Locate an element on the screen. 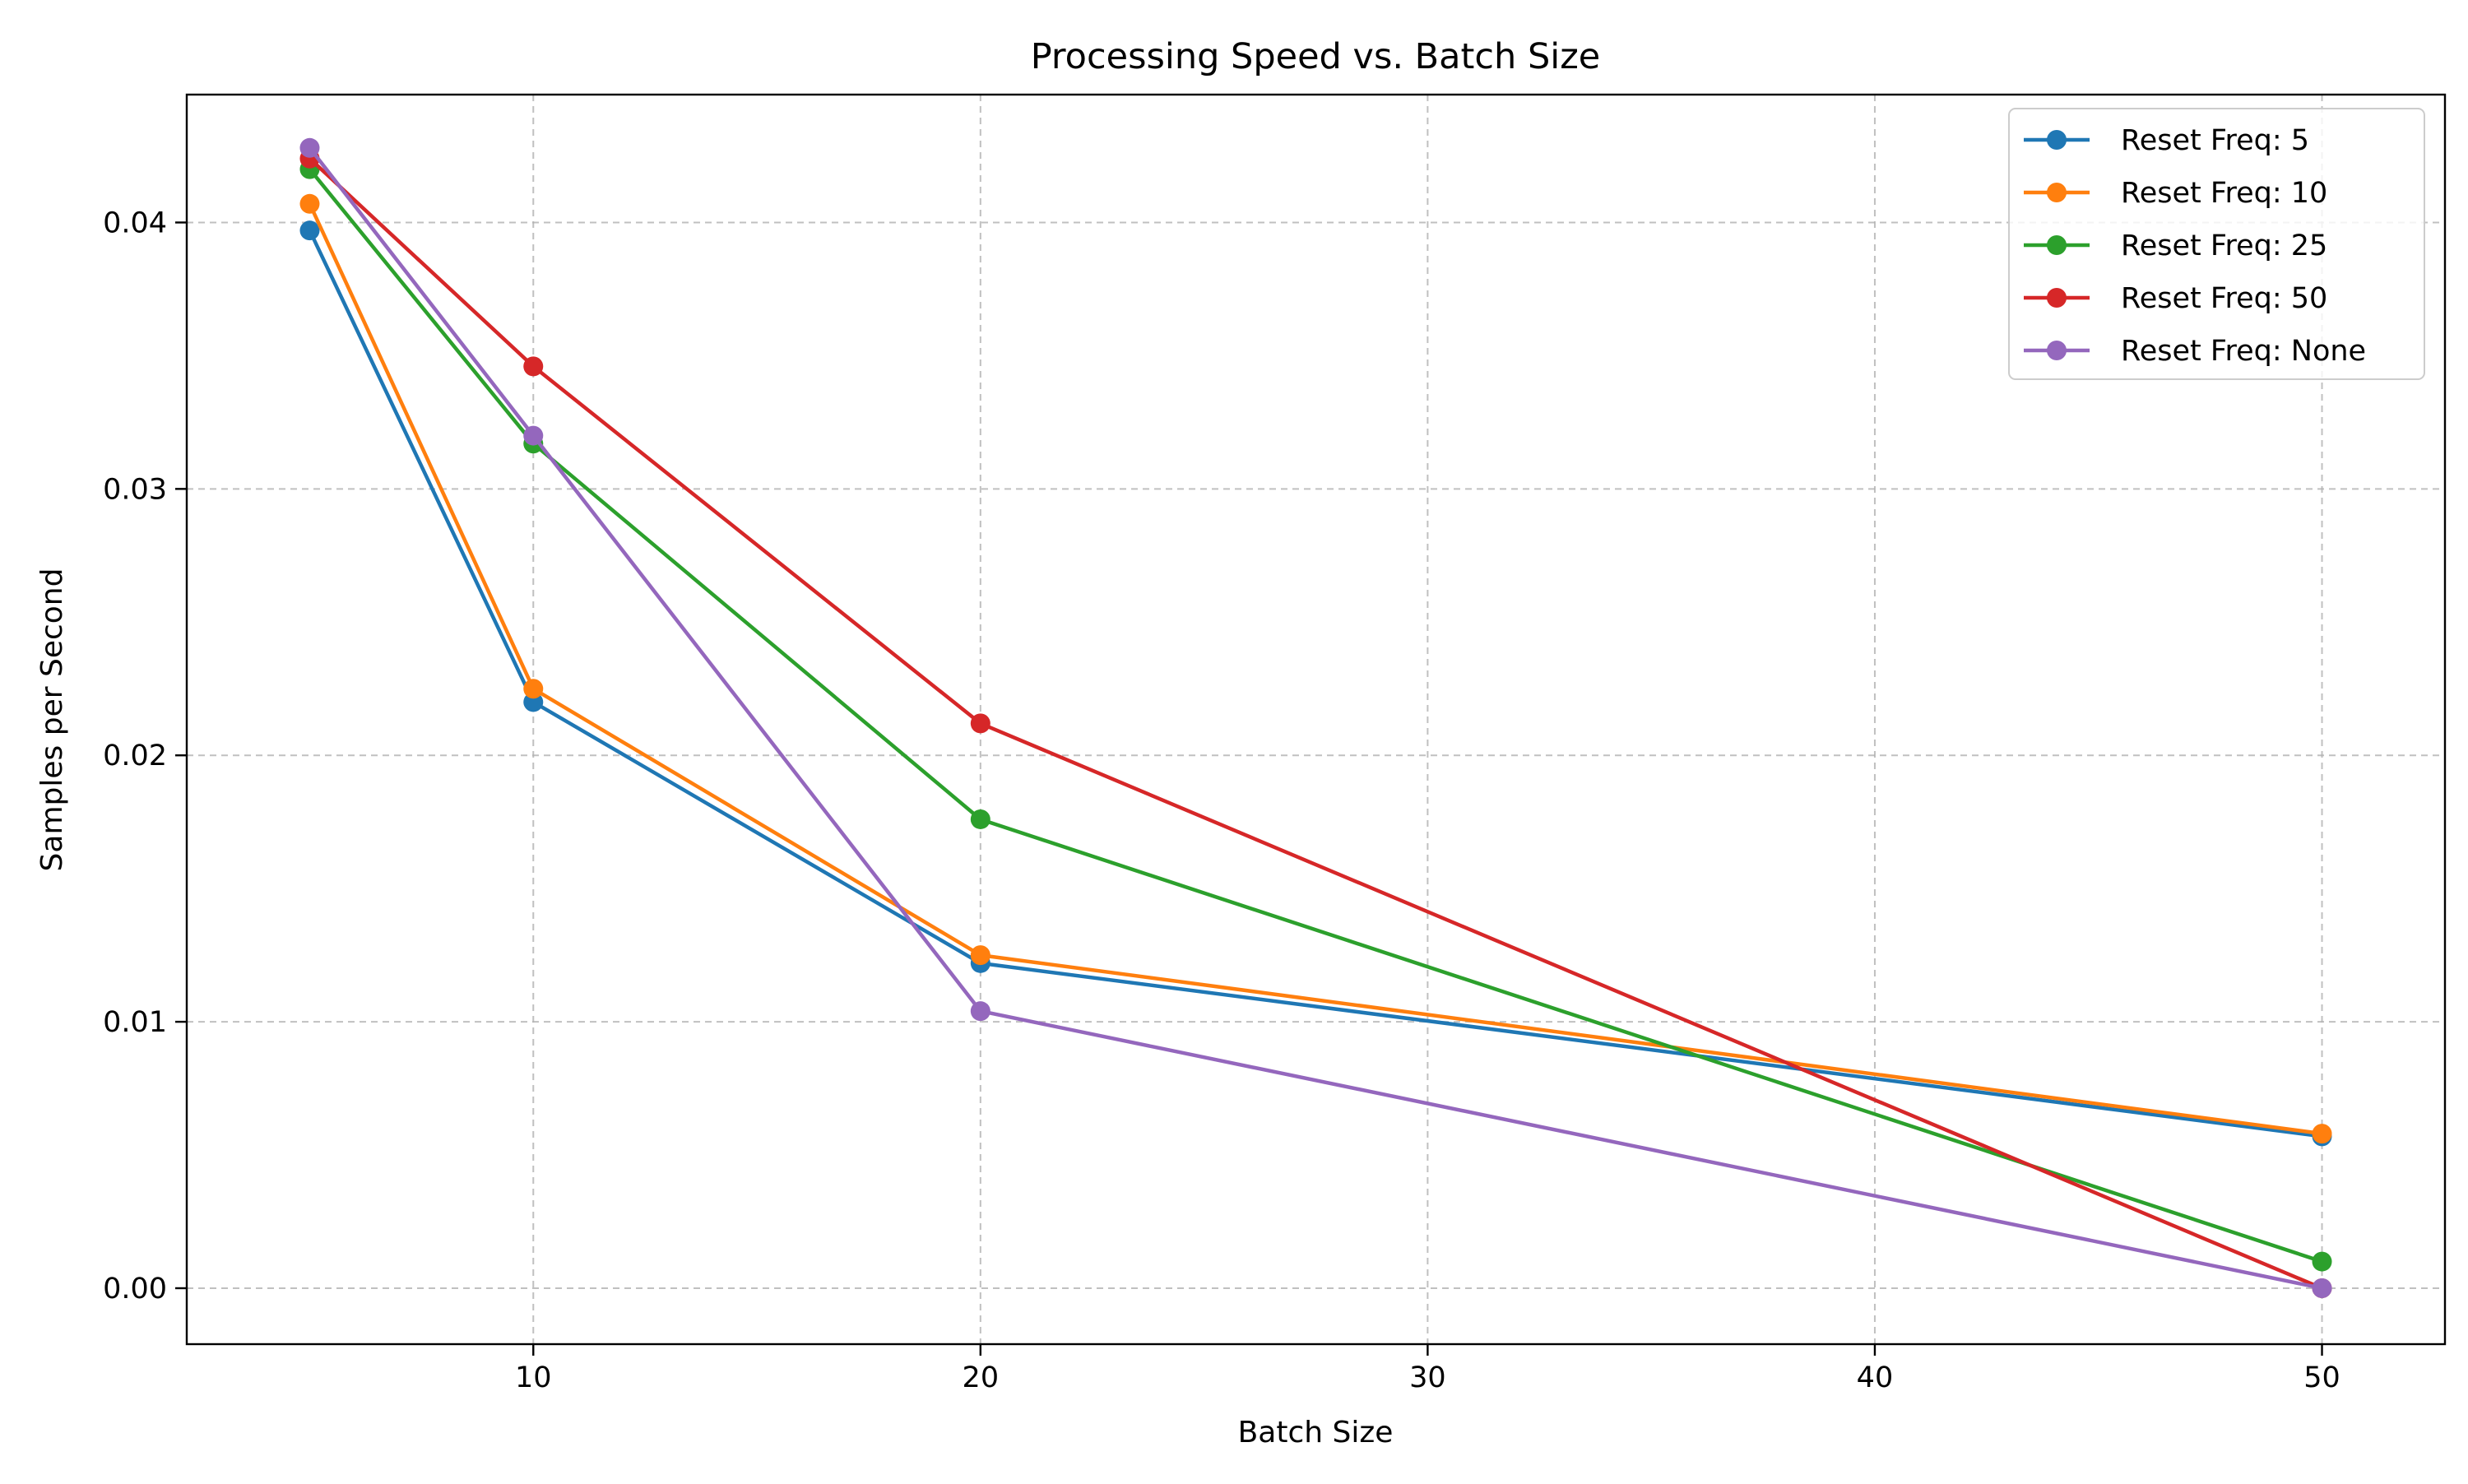  legend-item: Reset Freq: 25 is located at coordinates (2175, 246).